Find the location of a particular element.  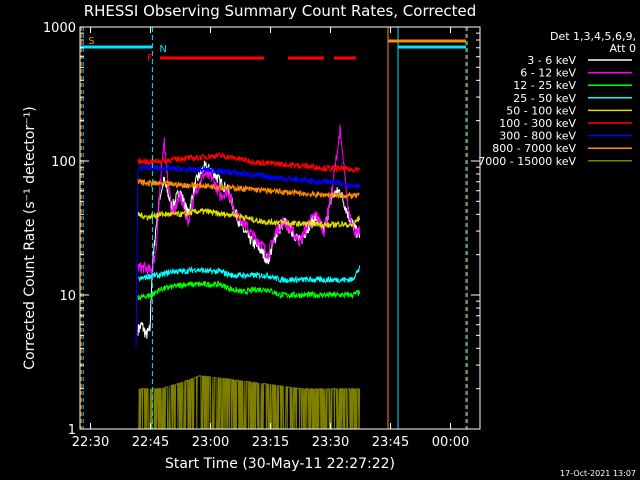

x-tick-label: 23:15 is located at coordinates (270, 442).